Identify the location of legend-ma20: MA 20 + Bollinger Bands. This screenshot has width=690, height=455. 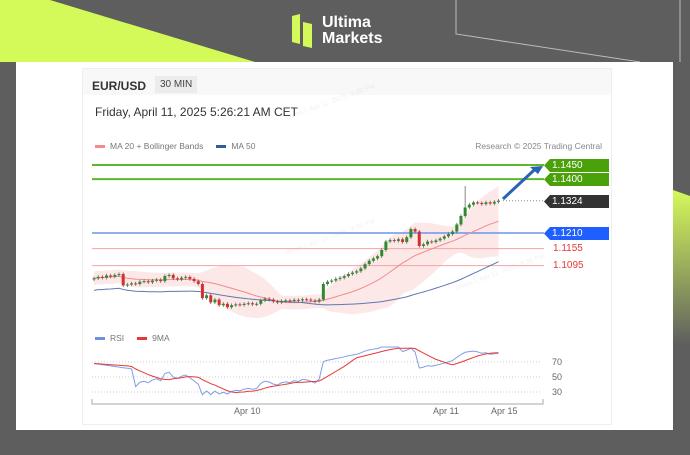
(157, 146).